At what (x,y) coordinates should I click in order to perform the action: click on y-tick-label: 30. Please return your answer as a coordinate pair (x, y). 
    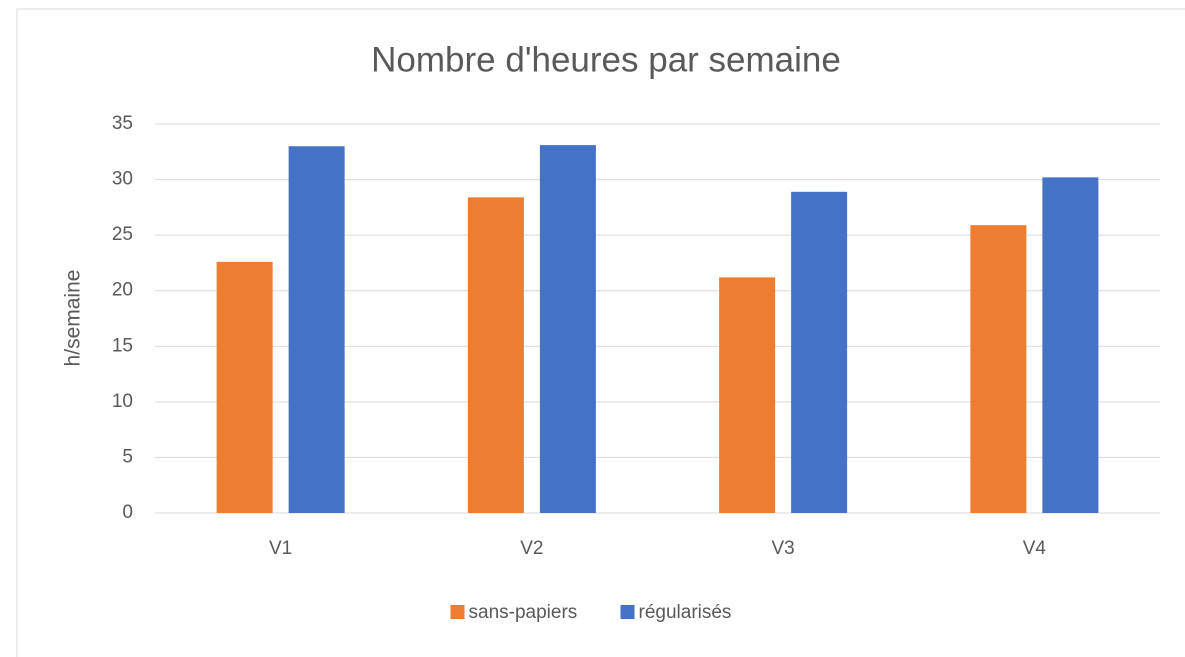
    Looking at the image, I should click on (122, 179).